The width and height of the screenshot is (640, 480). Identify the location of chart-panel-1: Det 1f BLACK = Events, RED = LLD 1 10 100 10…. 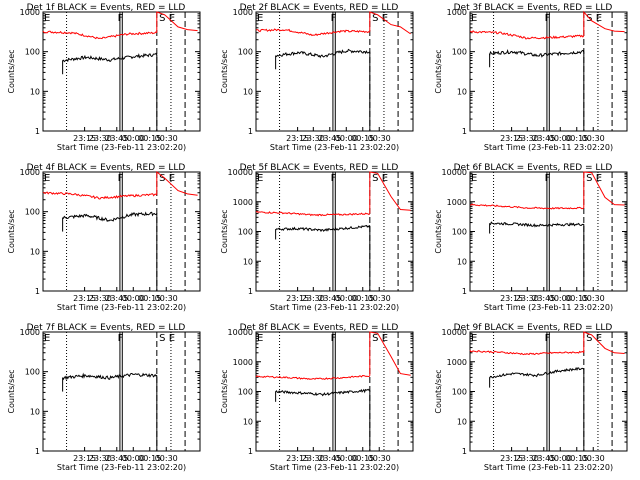
(104, 77).